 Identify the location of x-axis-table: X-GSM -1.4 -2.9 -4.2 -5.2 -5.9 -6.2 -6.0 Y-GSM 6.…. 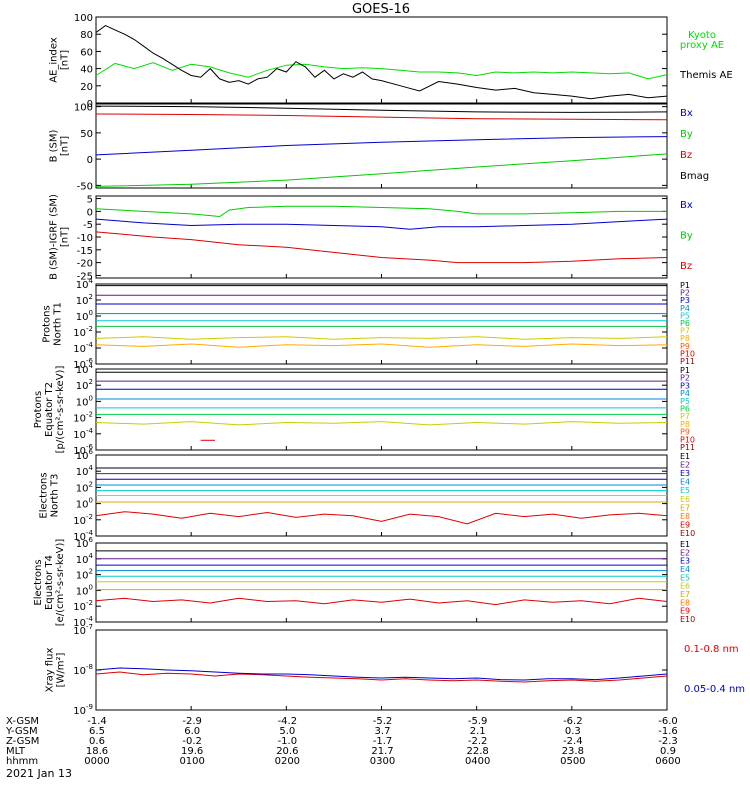
(343, 741).